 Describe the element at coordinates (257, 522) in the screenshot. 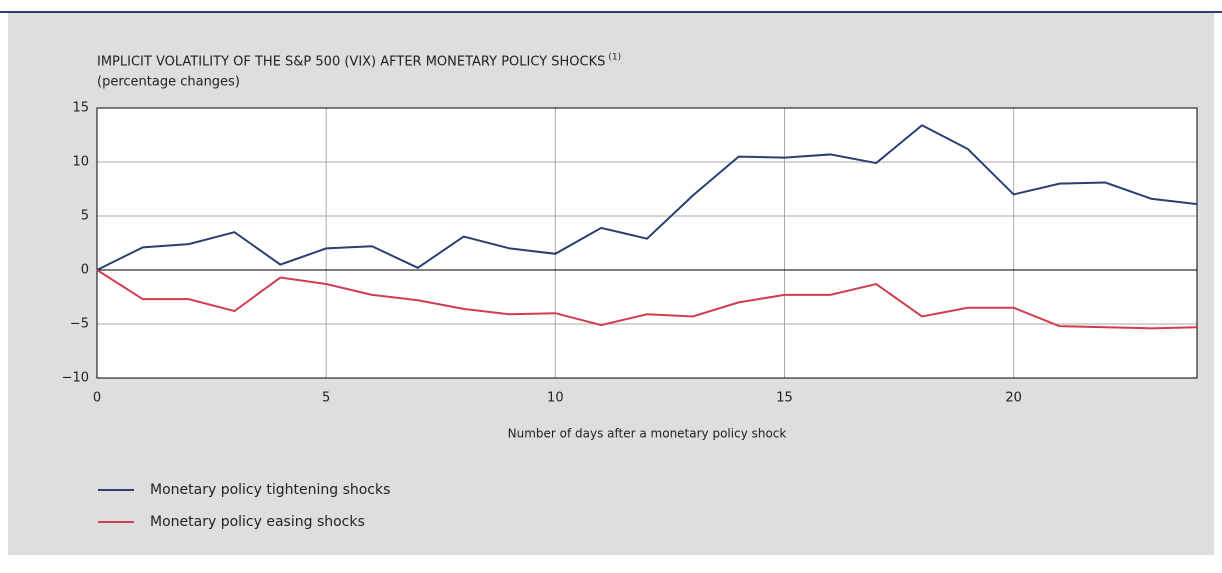

I see `legend-label: Monetary policy easing shocks` at that location.